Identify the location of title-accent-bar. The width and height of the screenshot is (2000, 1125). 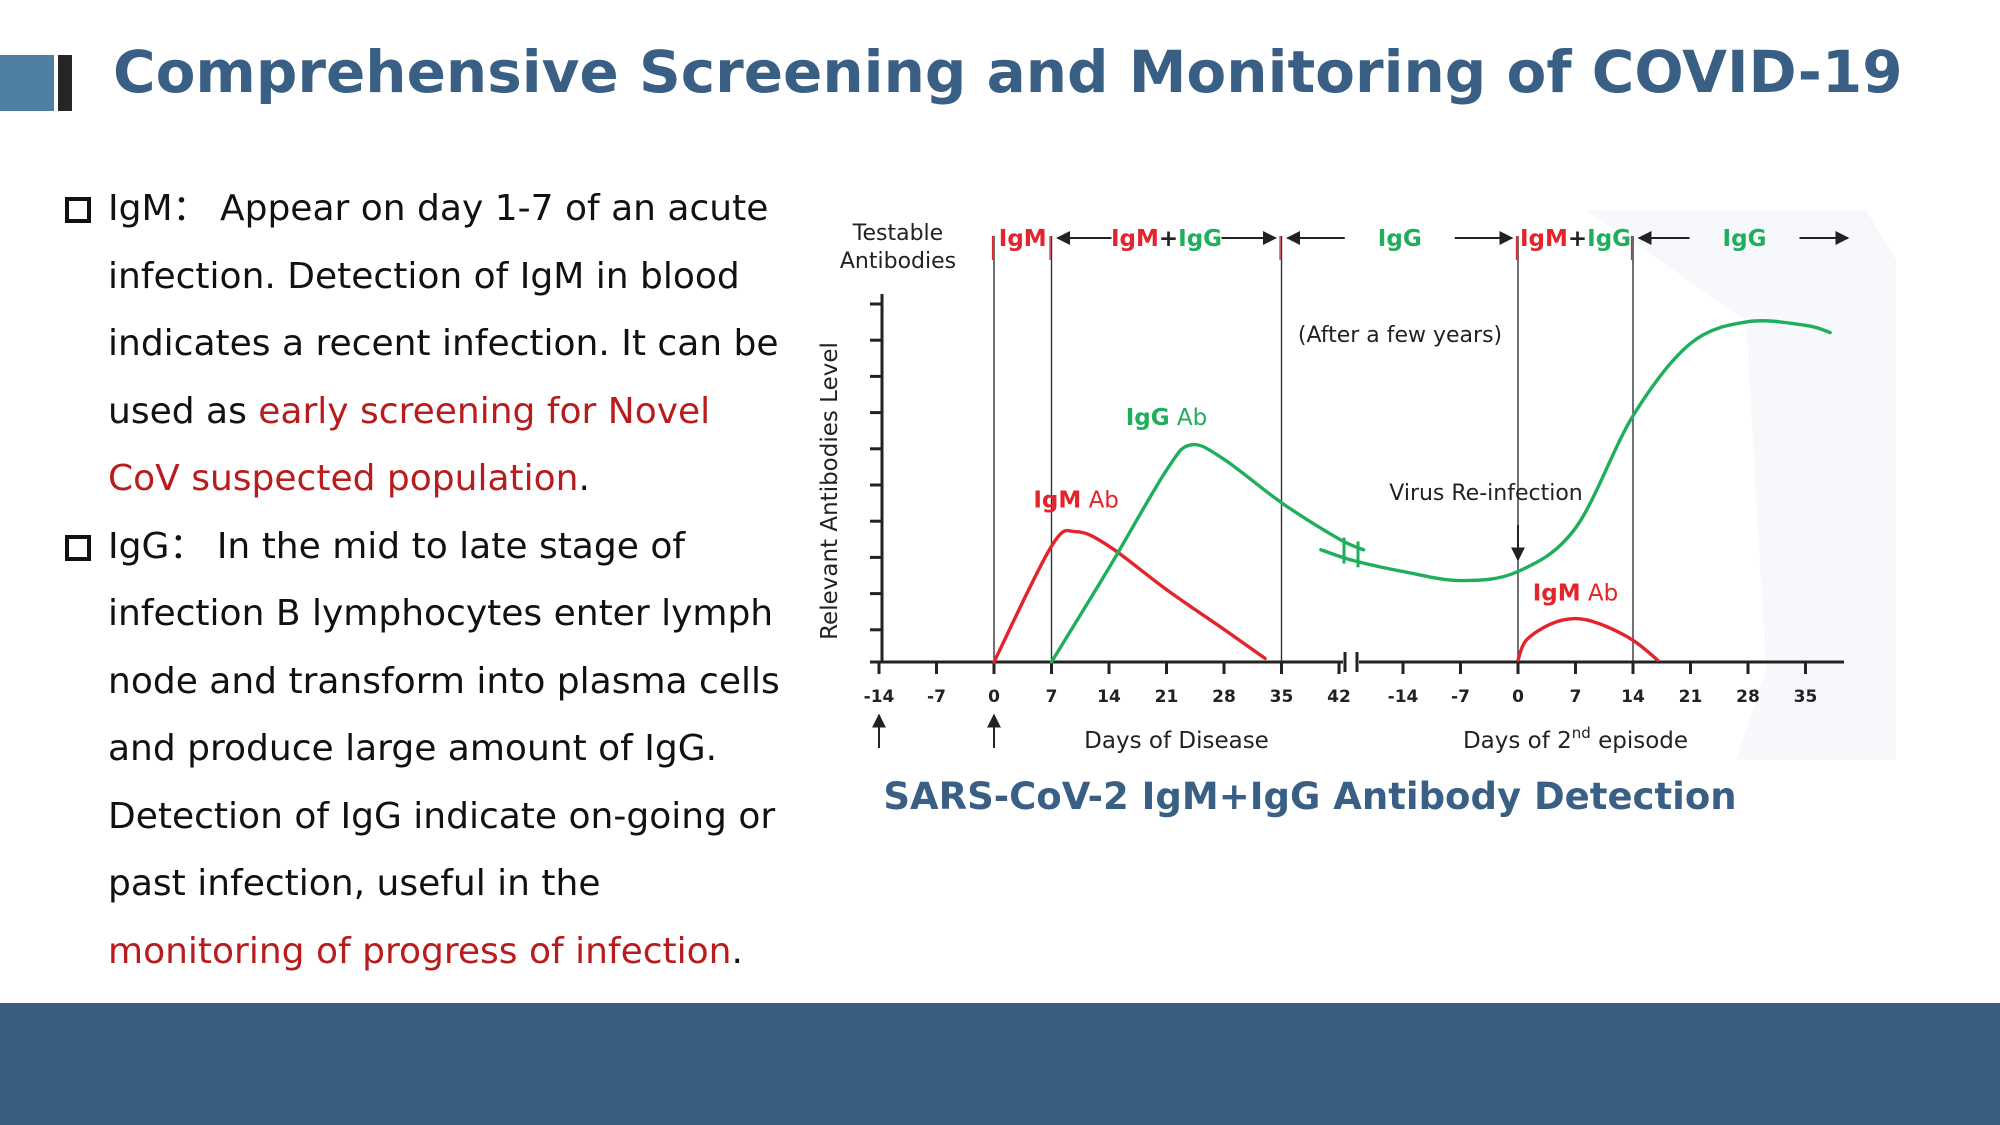
(65, 83).